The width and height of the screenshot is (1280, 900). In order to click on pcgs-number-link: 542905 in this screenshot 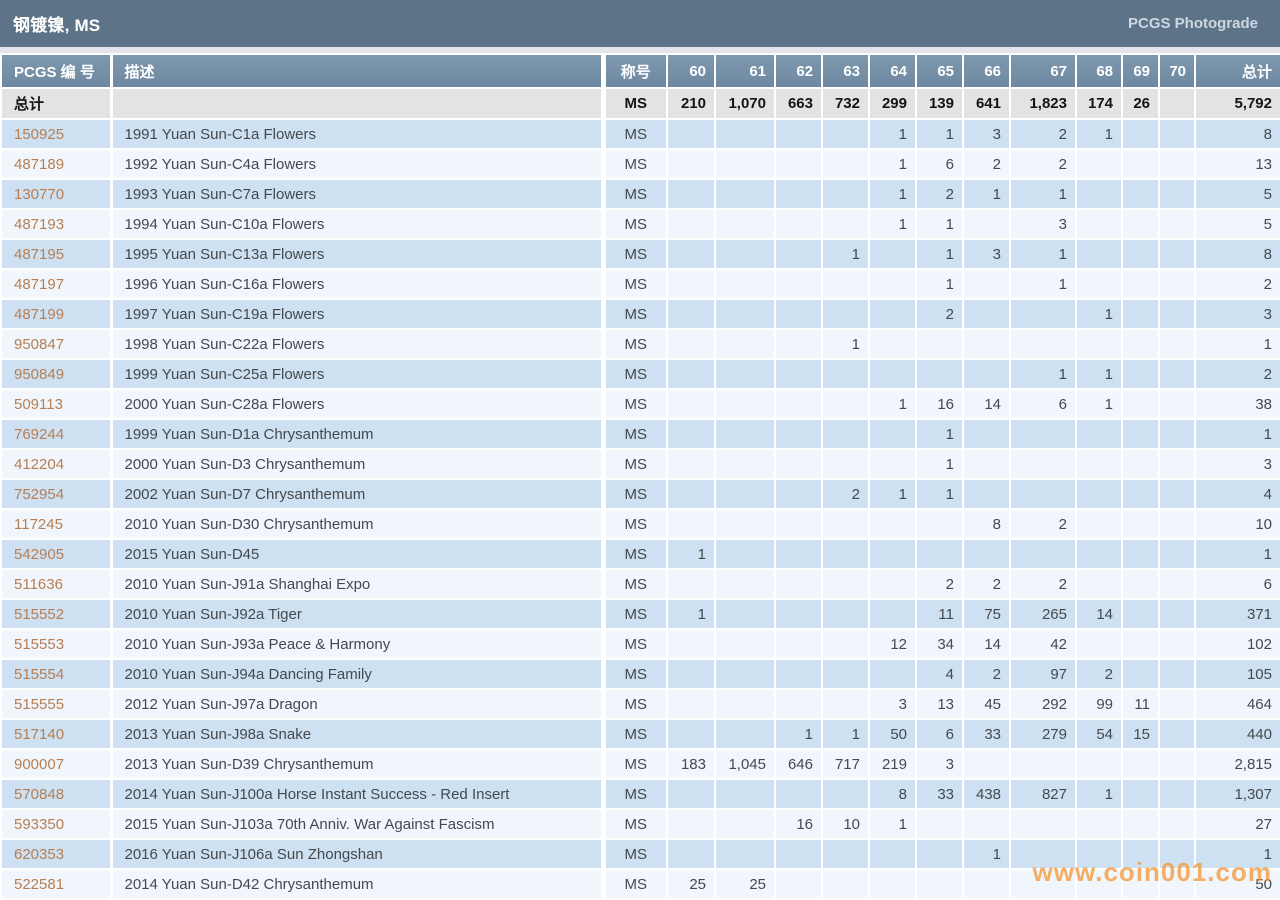, I will do `click(56, 554)`.